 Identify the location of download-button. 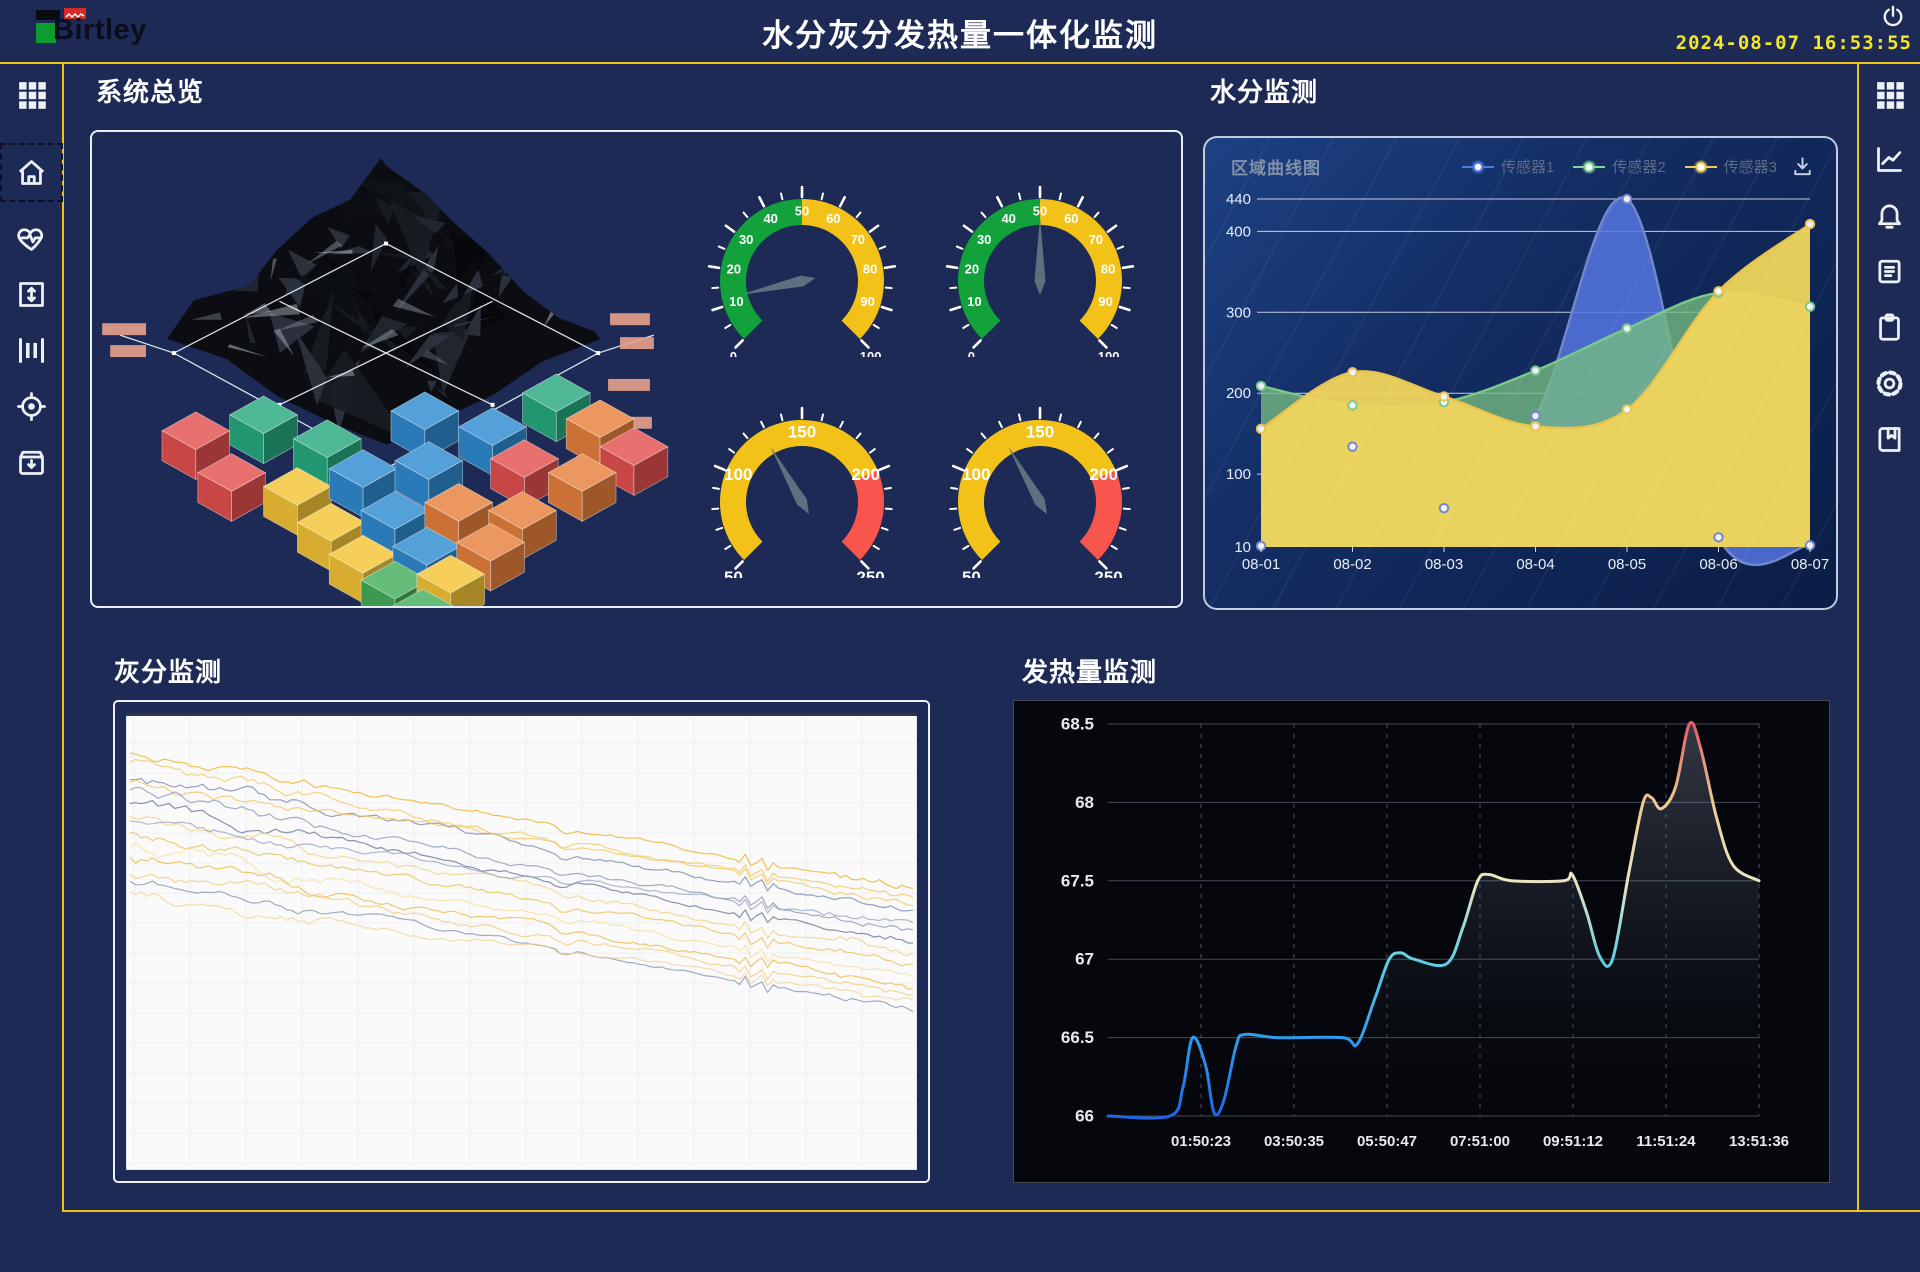
(1802, 166).